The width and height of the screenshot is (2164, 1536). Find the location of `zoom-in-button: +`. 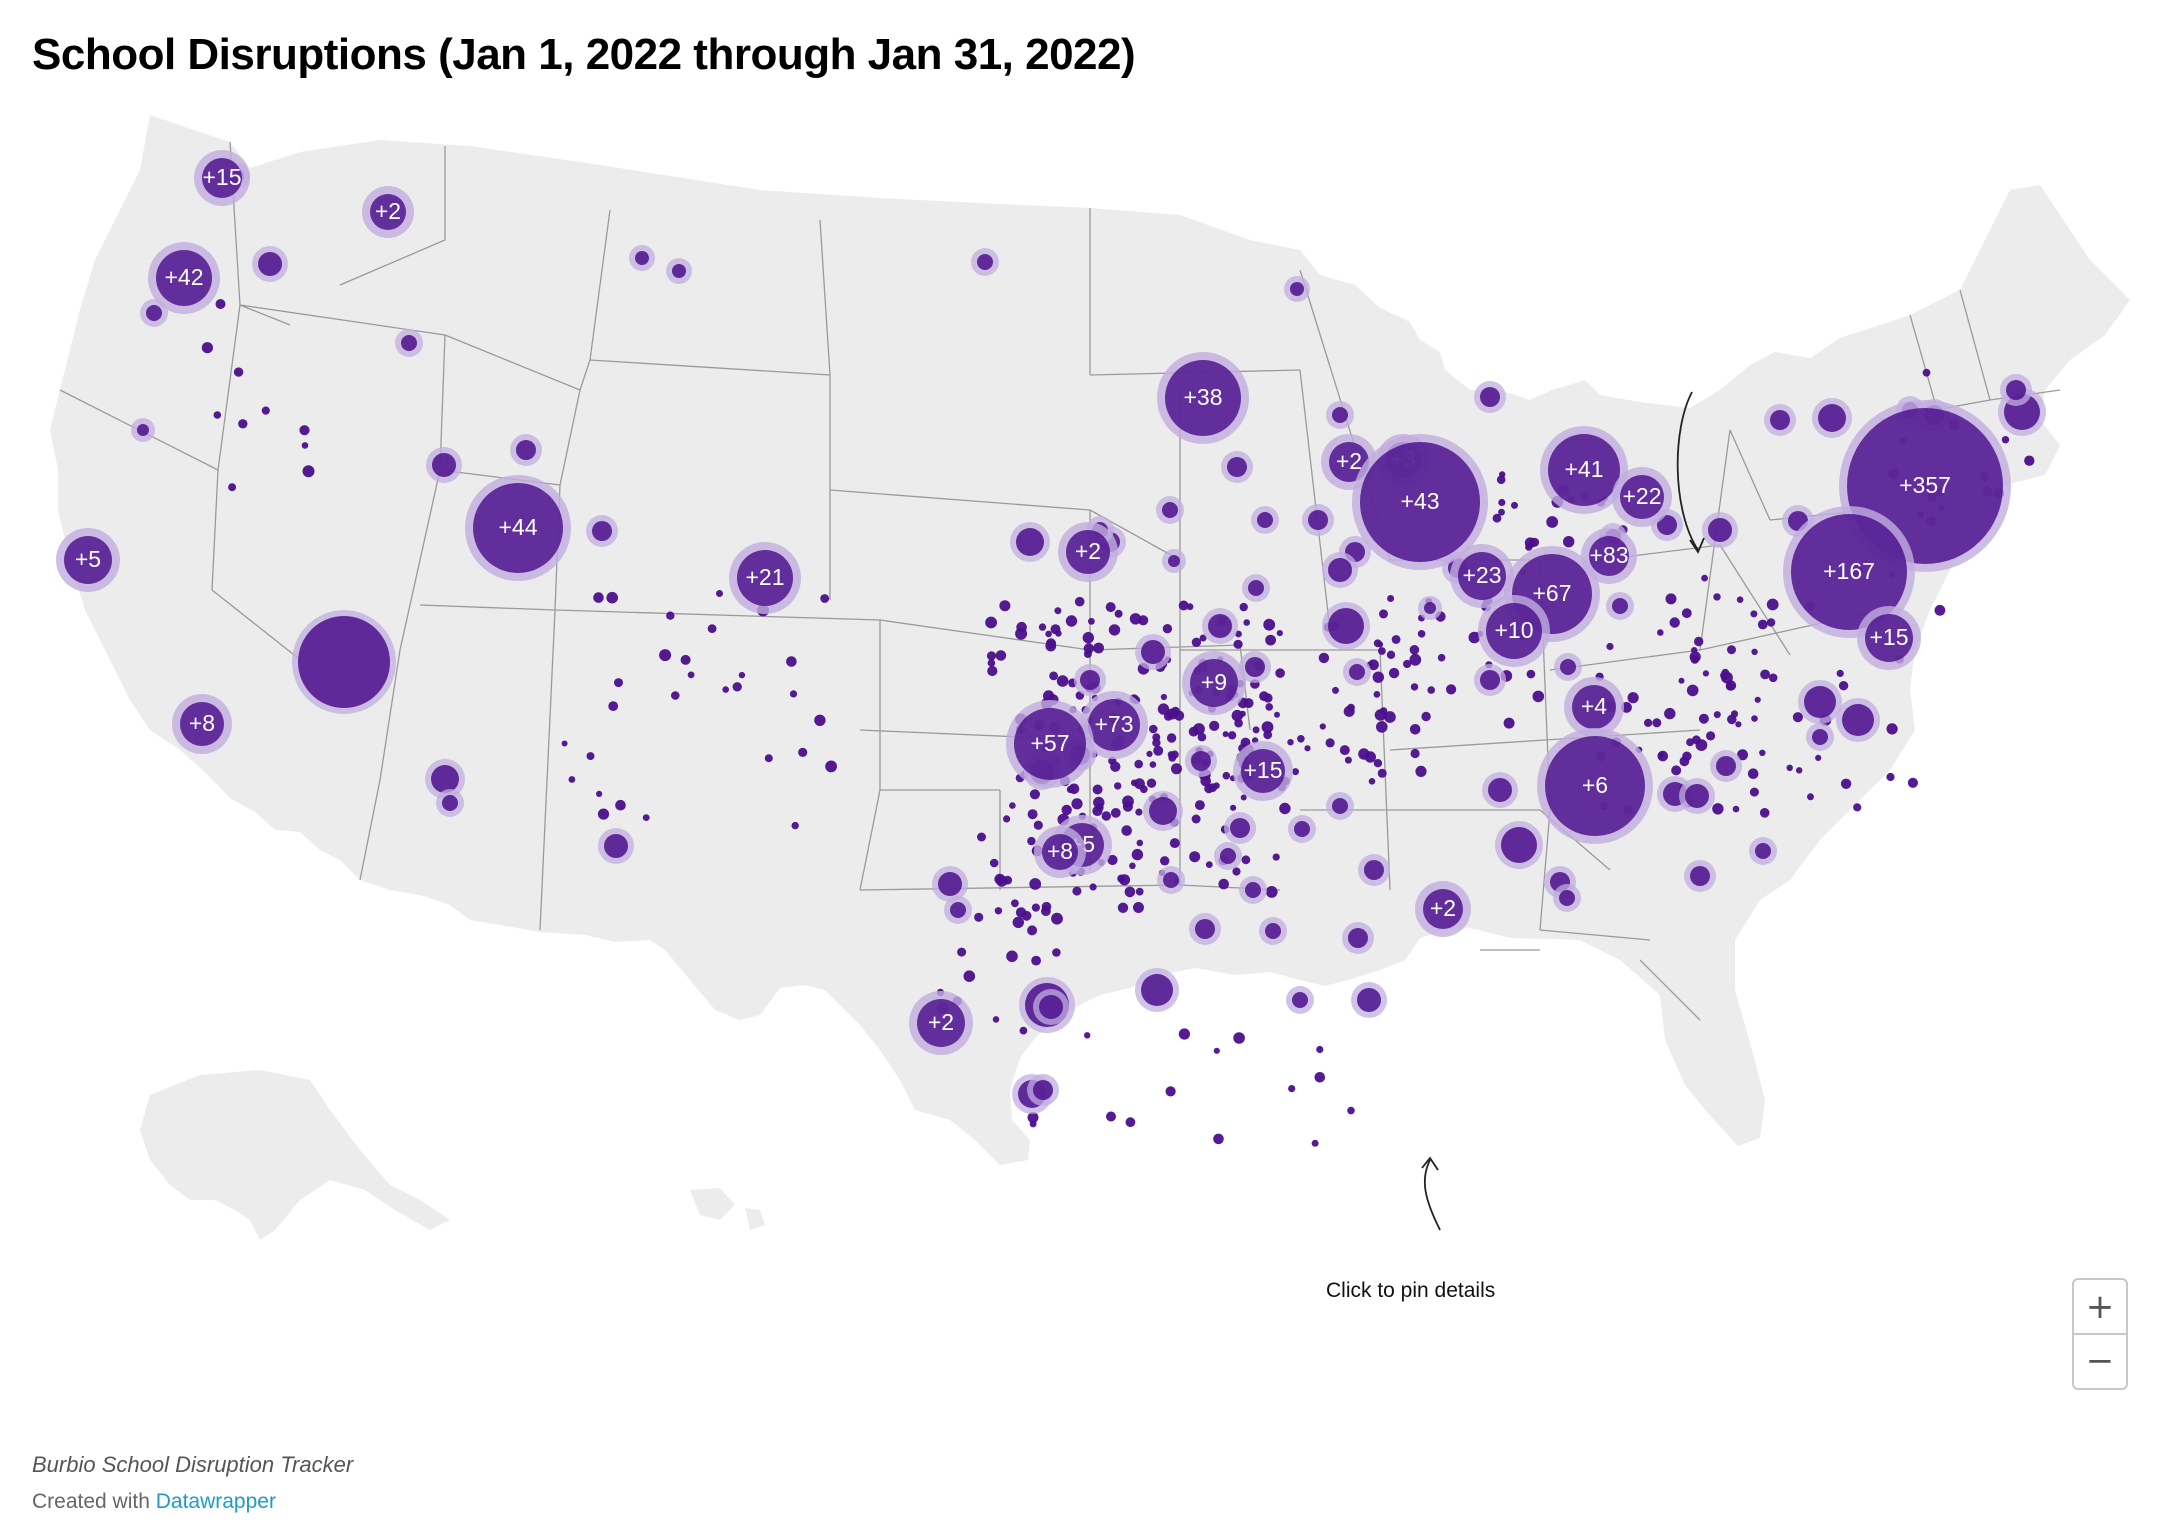

zoom-in-button: + is located at coordinates (2100, 1307).